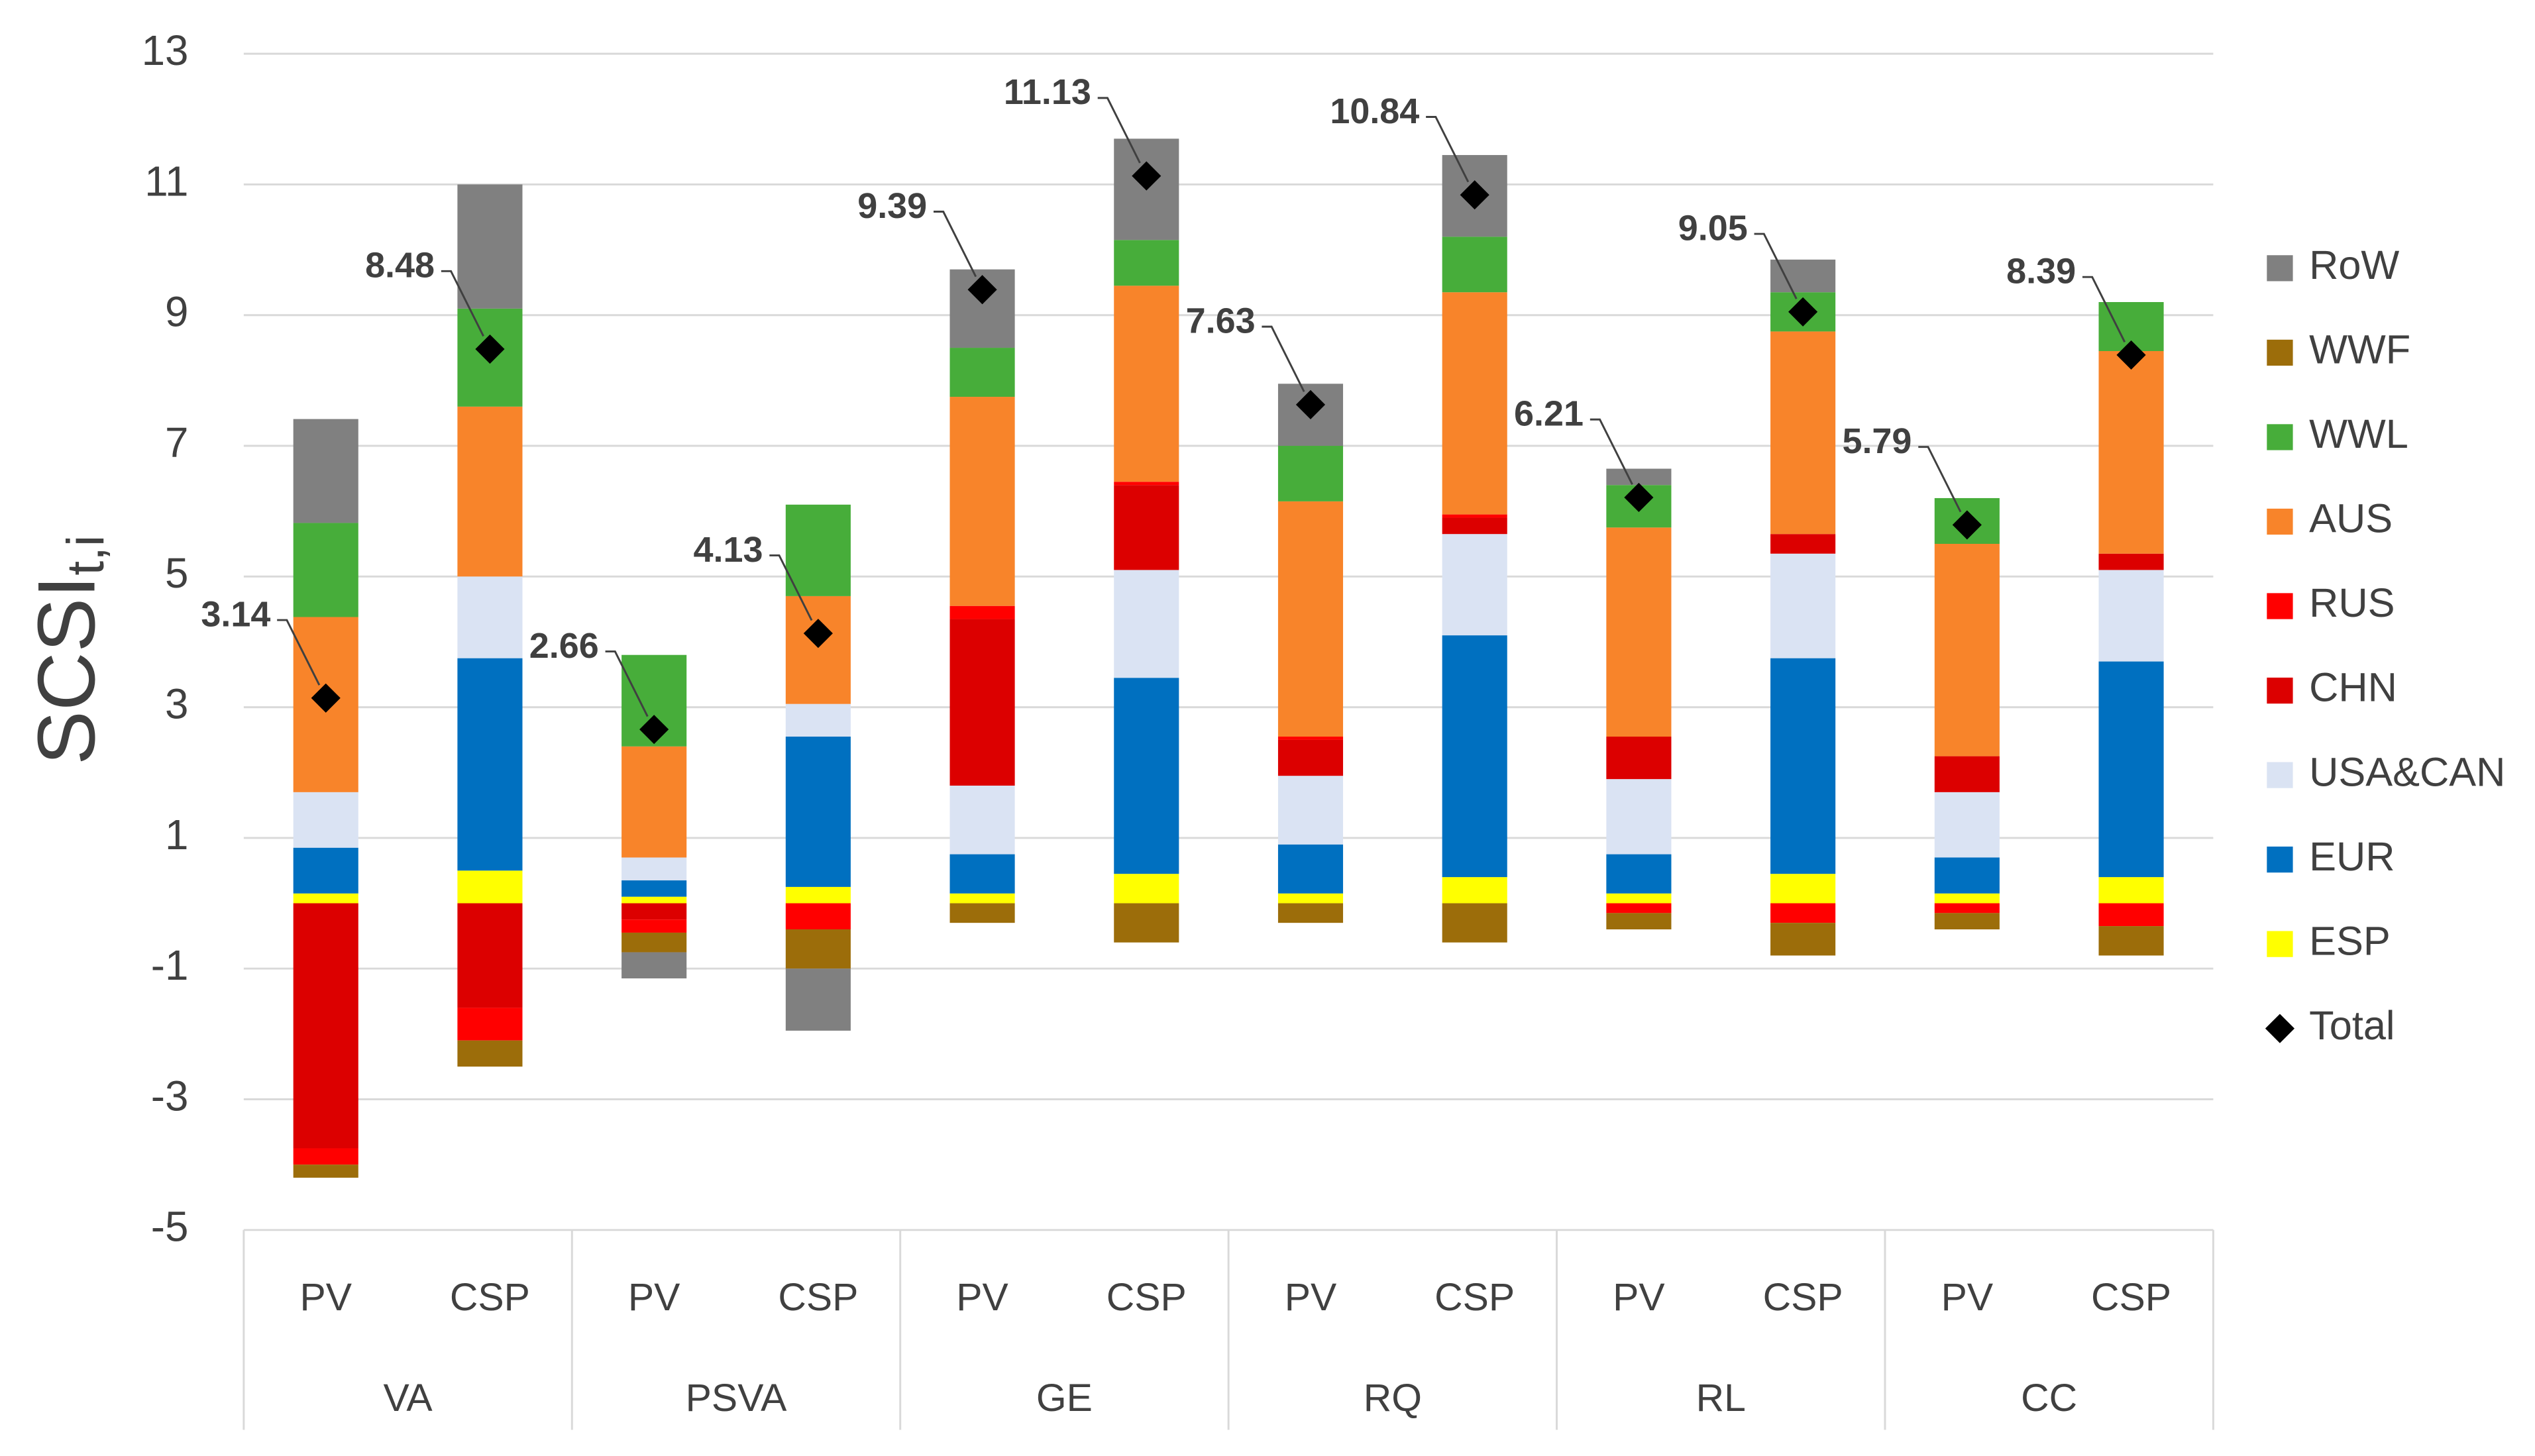  What do you see at coordinates (2041, 271) in the screenshot?
I see `total-label: 8.39` at bounding box center [2041, 271].